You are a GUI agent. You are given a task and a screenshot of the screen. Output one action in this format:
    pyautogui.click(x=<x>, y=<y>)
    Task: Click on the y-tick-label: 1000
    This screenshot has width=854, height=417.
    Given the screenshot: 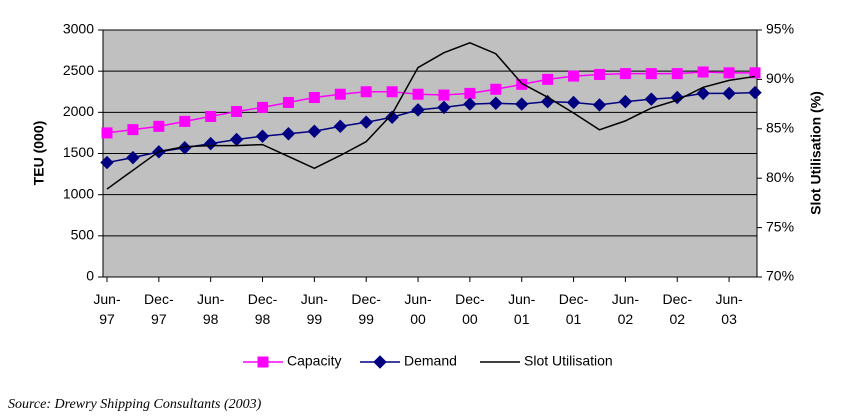 What is the action you would take?
    pyautogui.click(x=78, y=193)
    